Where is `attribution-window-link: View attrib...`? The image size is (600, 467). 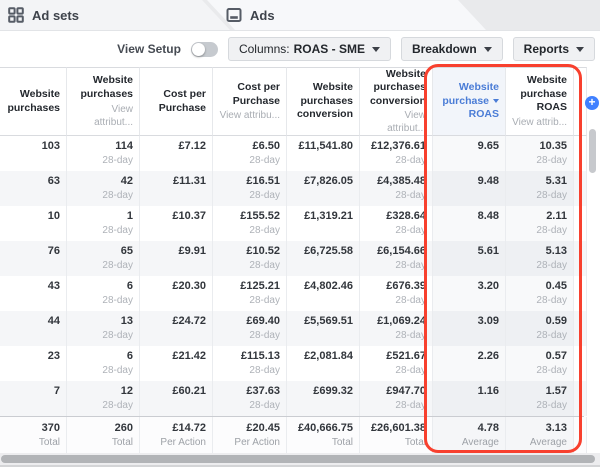
attribution-window-link: View attrib... is located at coordinates (539, 122).